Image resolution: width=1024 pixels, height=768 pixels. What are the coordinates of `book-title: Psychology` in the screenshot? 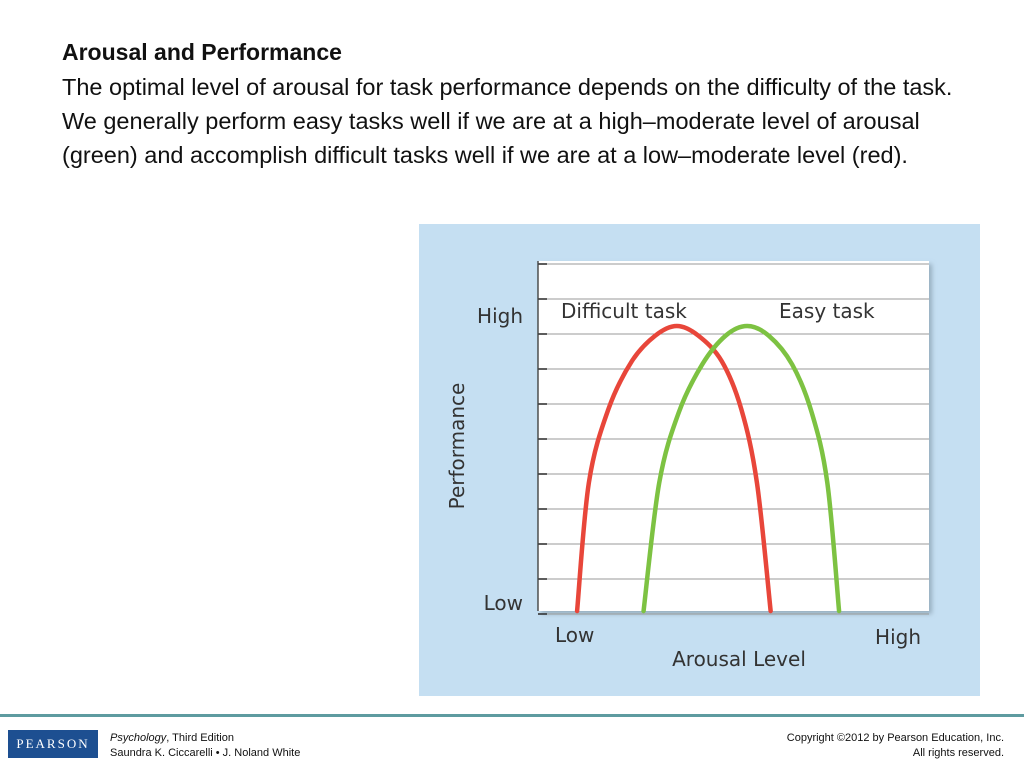 It's located at (138, 738).